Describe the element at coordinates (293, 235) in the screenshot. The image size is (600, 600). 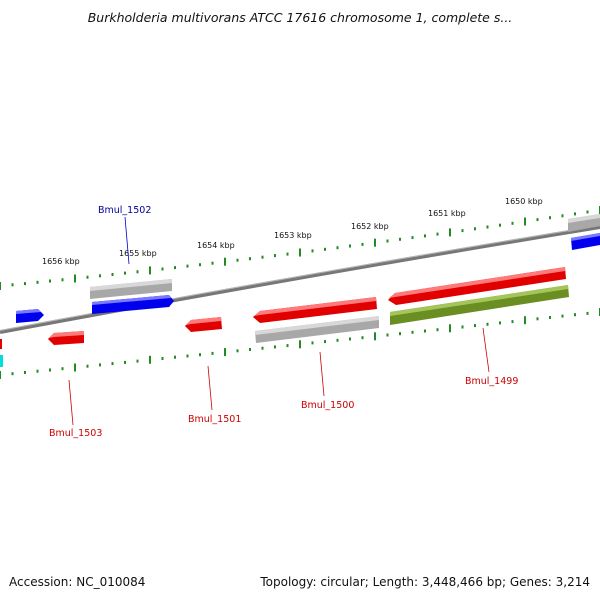
I see `scale-label-1653: 1653 kbp` at that location.